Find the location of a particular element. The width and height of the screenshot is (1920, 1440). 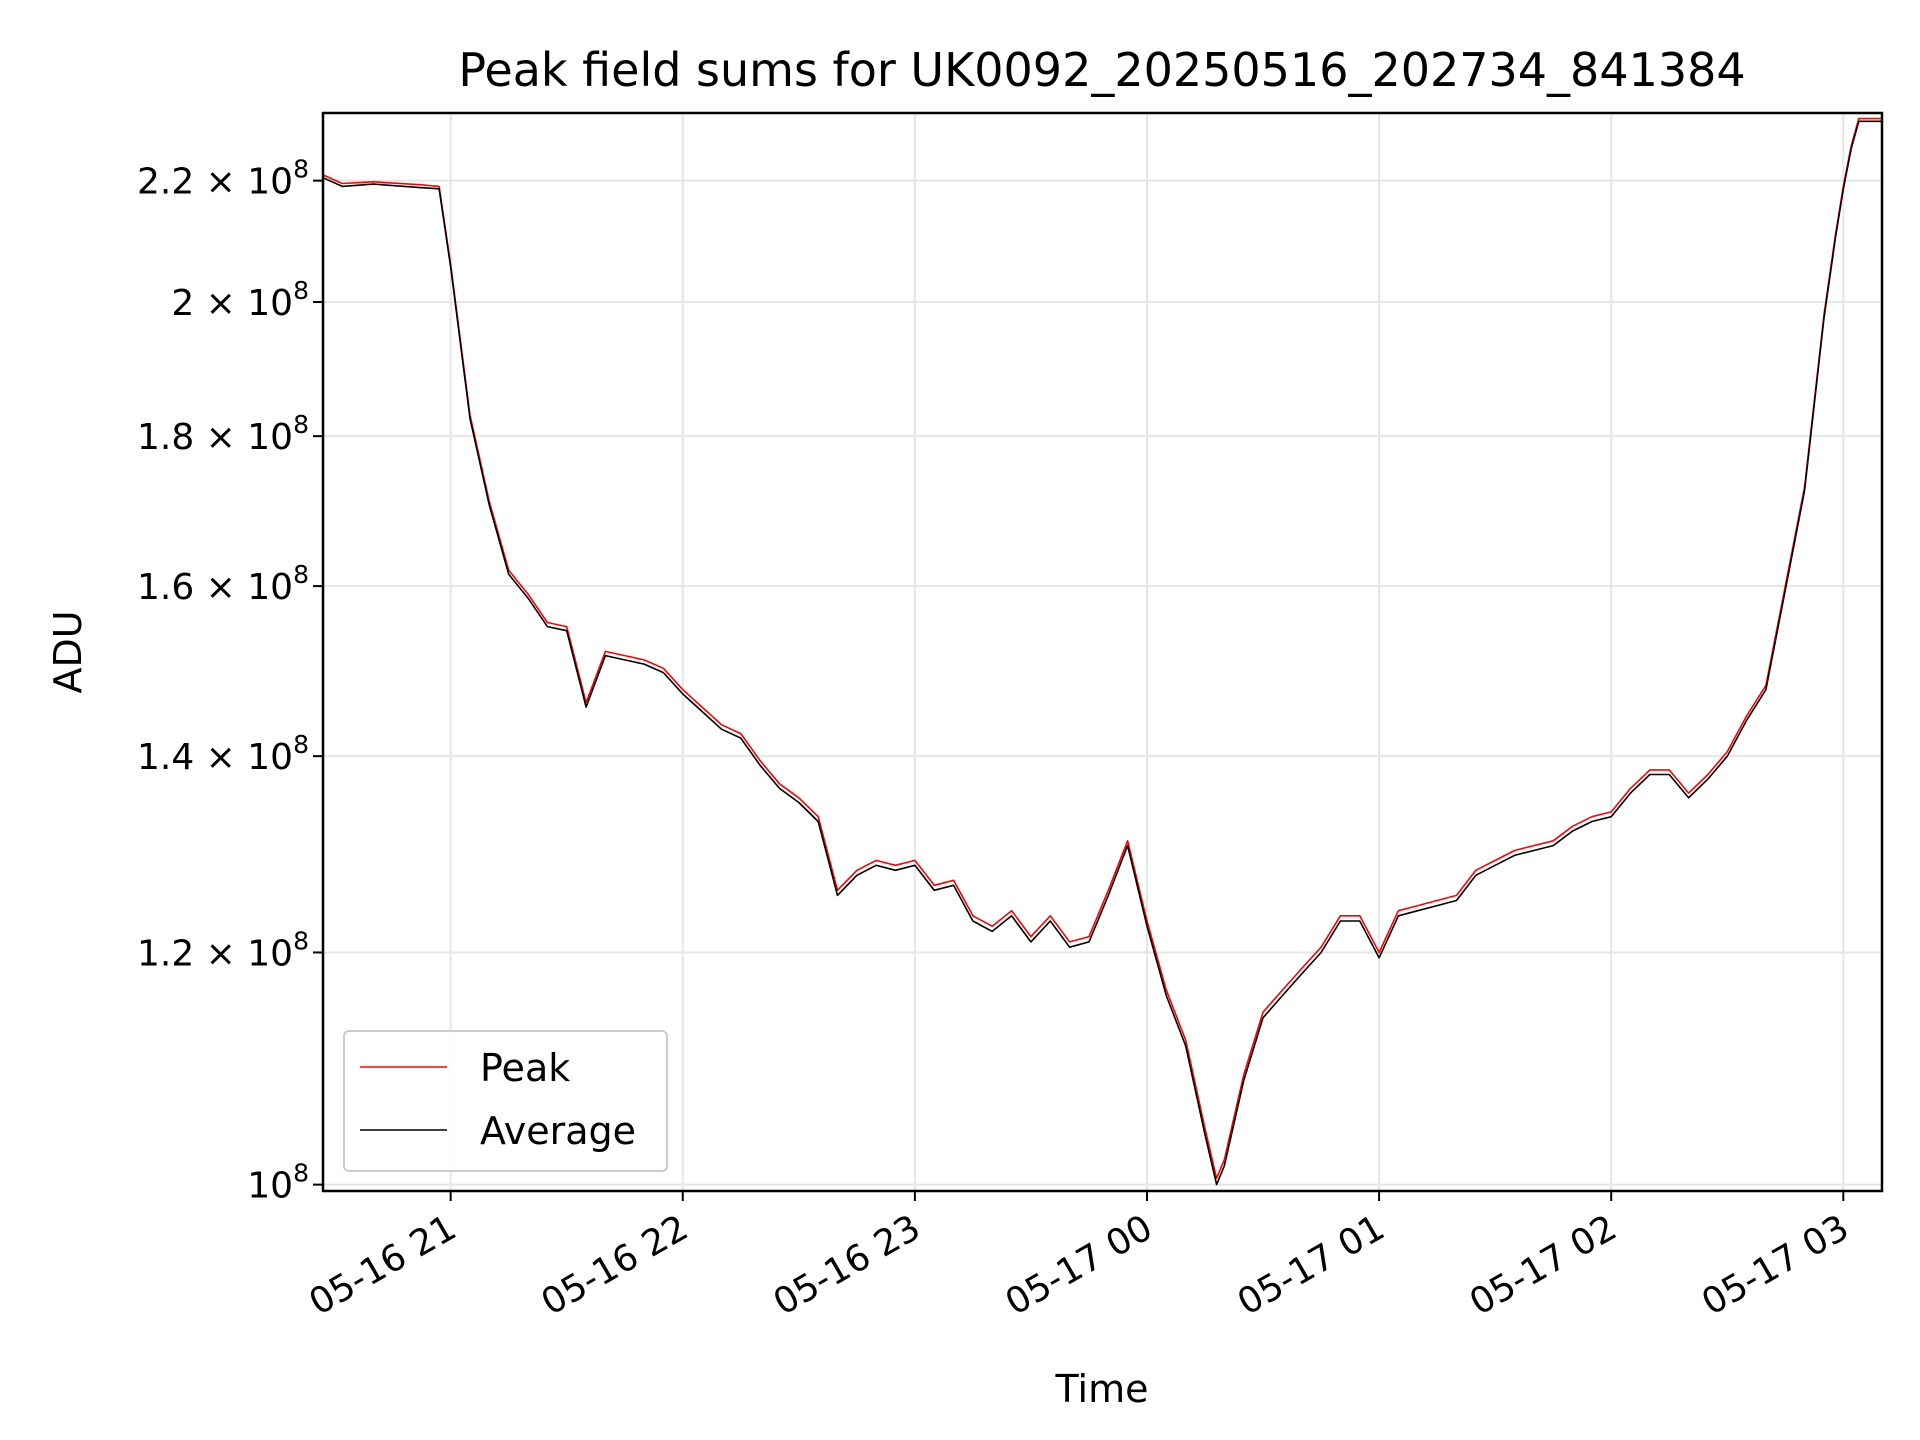

y-tick-label: 1.2 × 108 is located at coordinates (223, 950).